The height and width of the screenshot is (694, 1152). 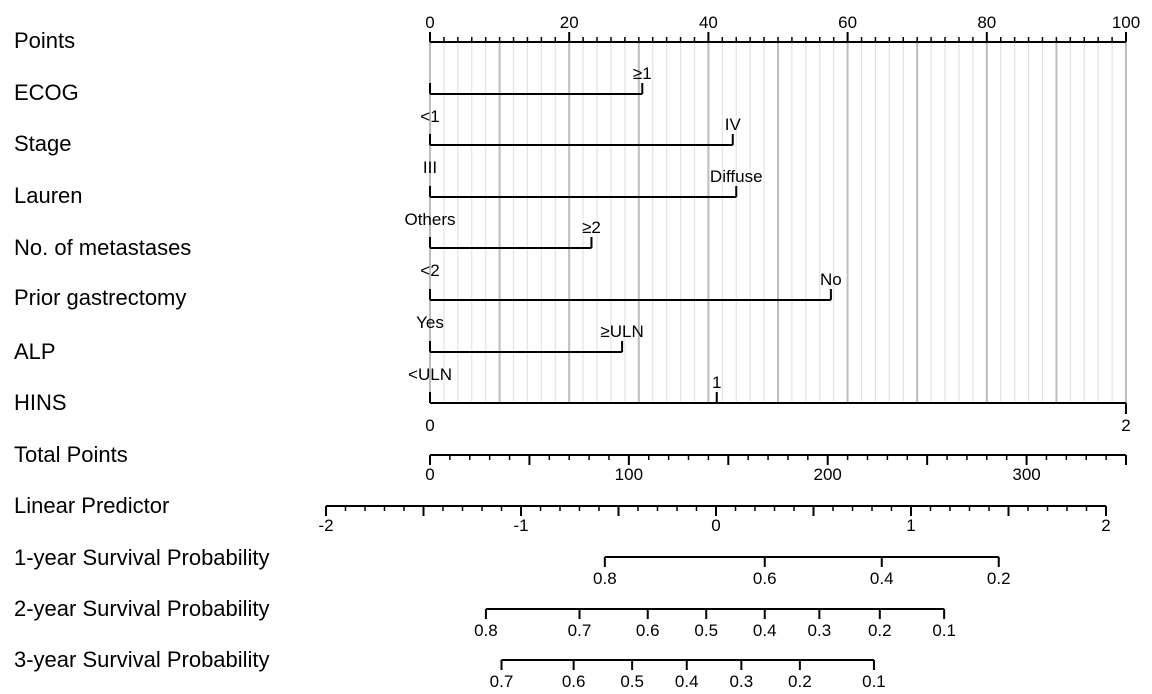 I want to click on level-label: Diffuse, so click(x=736, y=176).